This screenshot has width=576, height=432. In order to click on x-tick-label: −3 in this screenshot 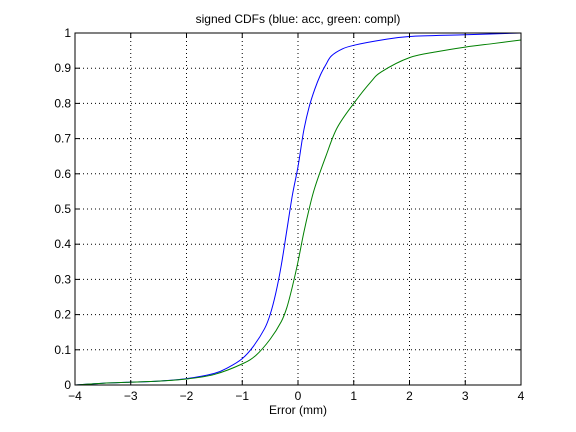, I will do `click(131, 396)`.